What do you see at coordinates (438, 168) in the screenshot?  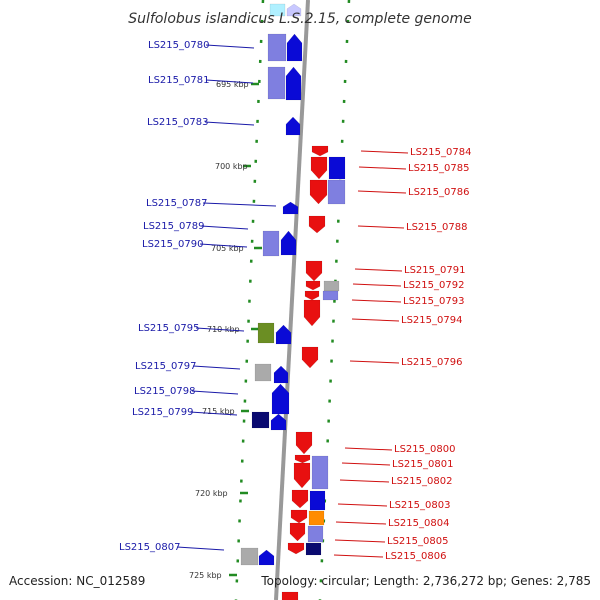 I see `locus-label: LS215_0785` at bounding box center [438, 168].